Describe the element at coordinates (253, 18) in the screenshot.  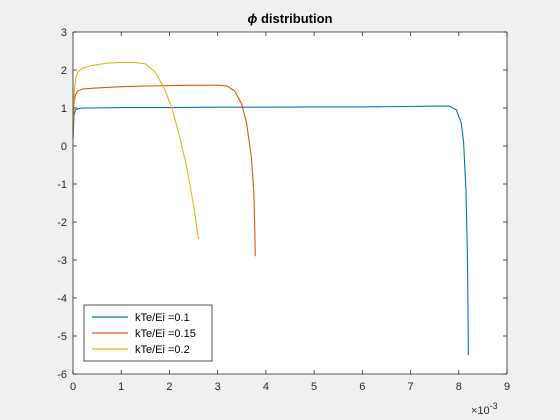
I see `title-phi-symbol: ϕ` at that location.